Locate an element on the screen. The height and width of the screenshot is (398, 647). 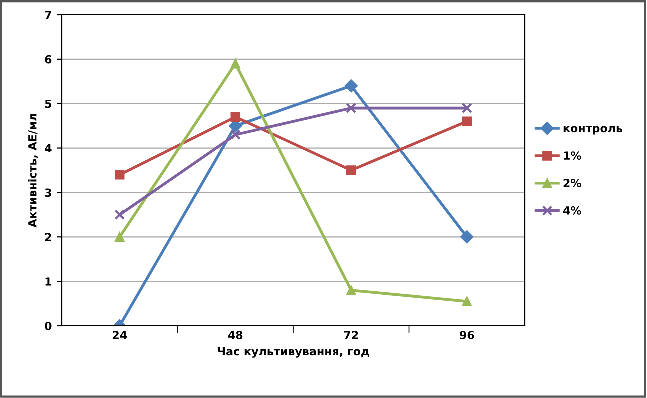
y-tick-label: 6 is located at coordinates (48, 59).